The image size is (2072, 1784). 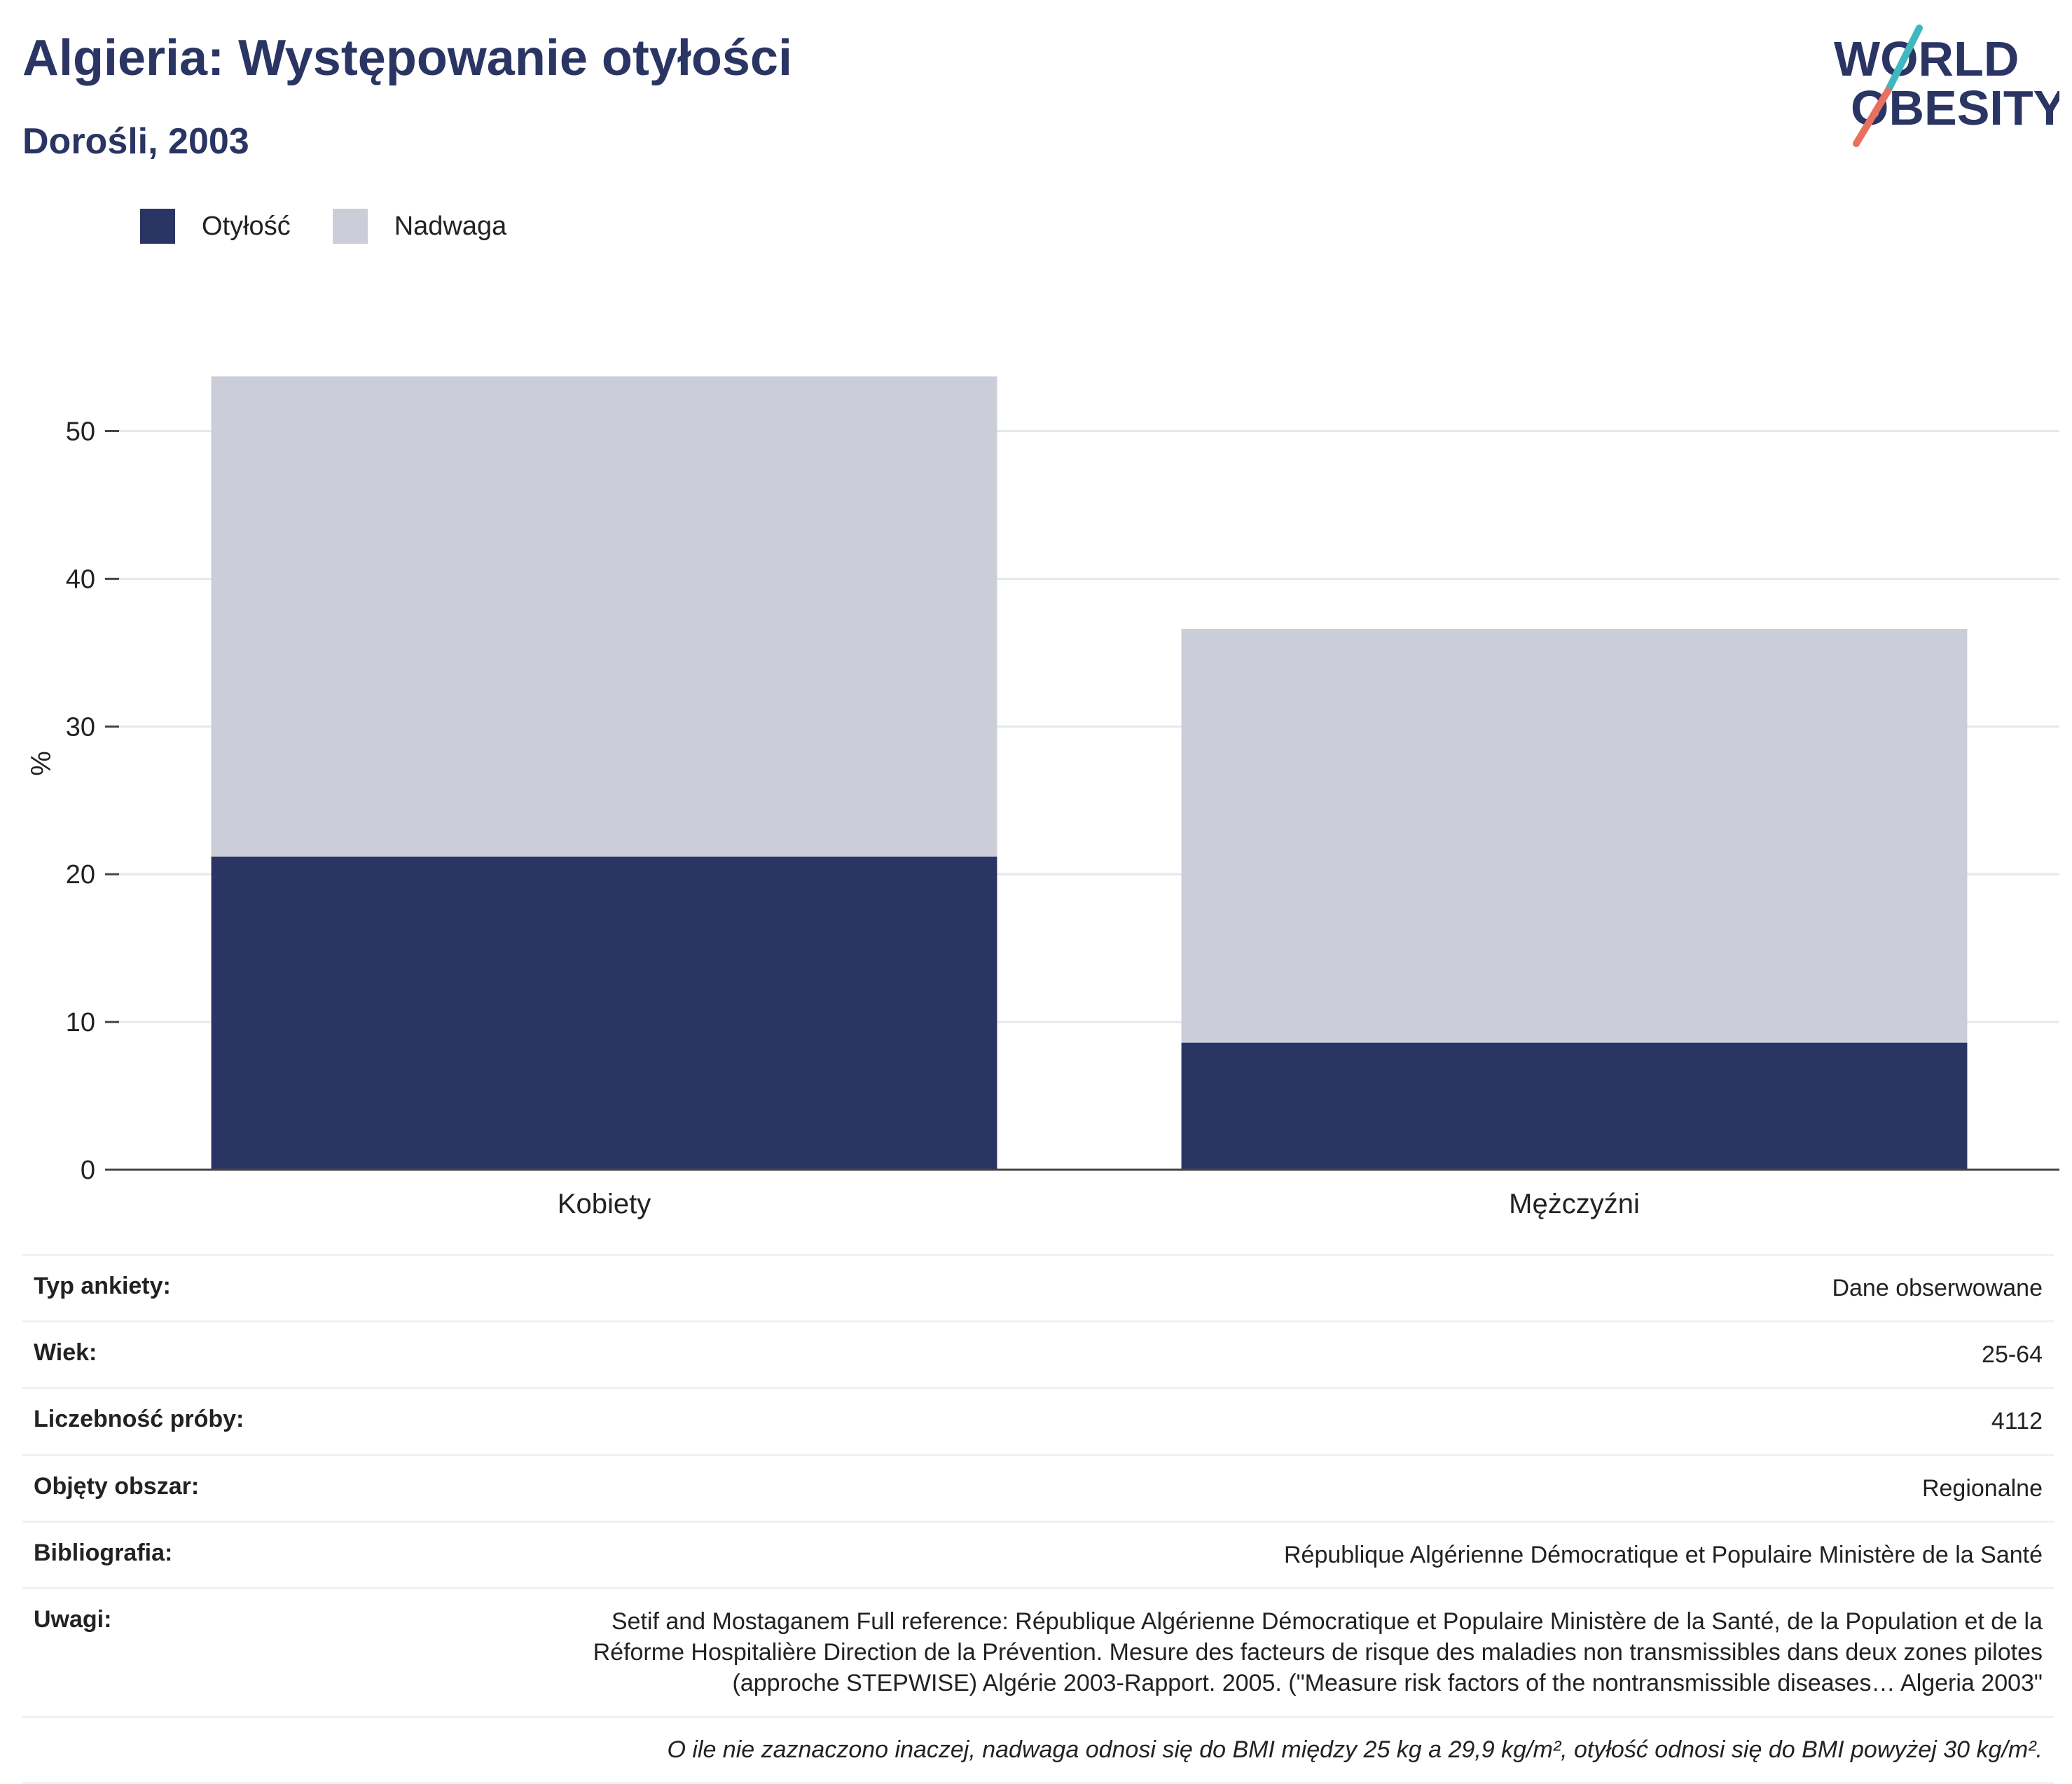 I want to click on y-tick-label-50: 50, so click(x=81, y=431).